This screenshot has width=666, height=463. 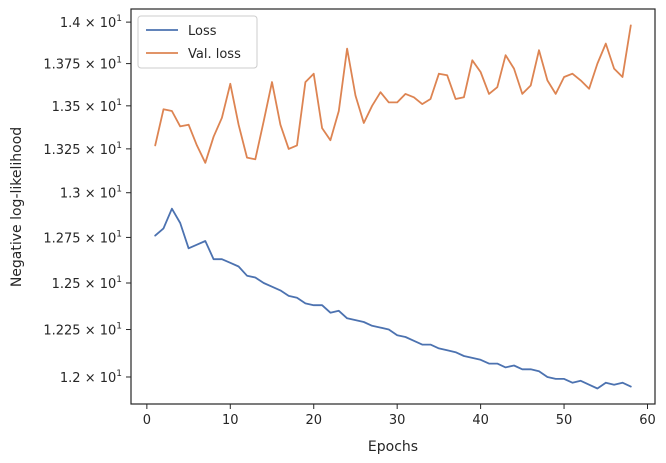 What do you see at coordinates (87, 106) in the screenshot?
I see `y-tick-label: 1.35 × 10¹` at bounding box center [87, 106].